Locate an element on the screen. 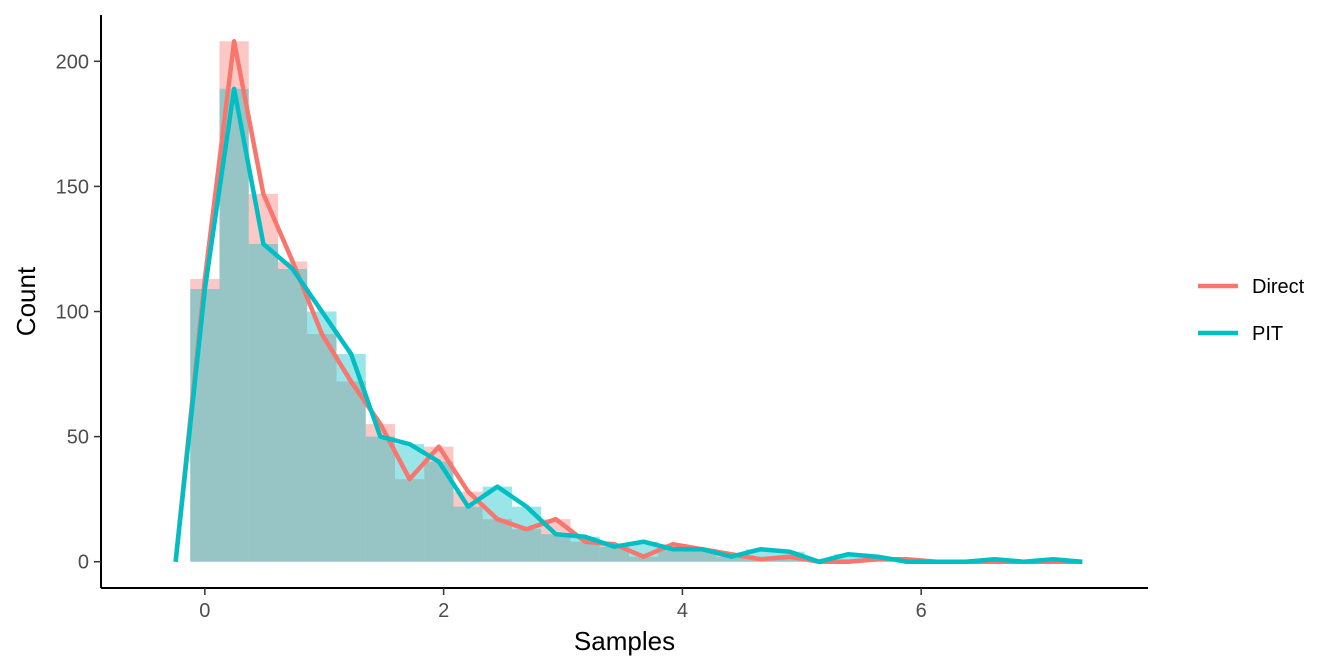 Image resolution: width=1344 pixels, height=672 pixels. y-tick-label: 50 is located at coordinates (78, 438).